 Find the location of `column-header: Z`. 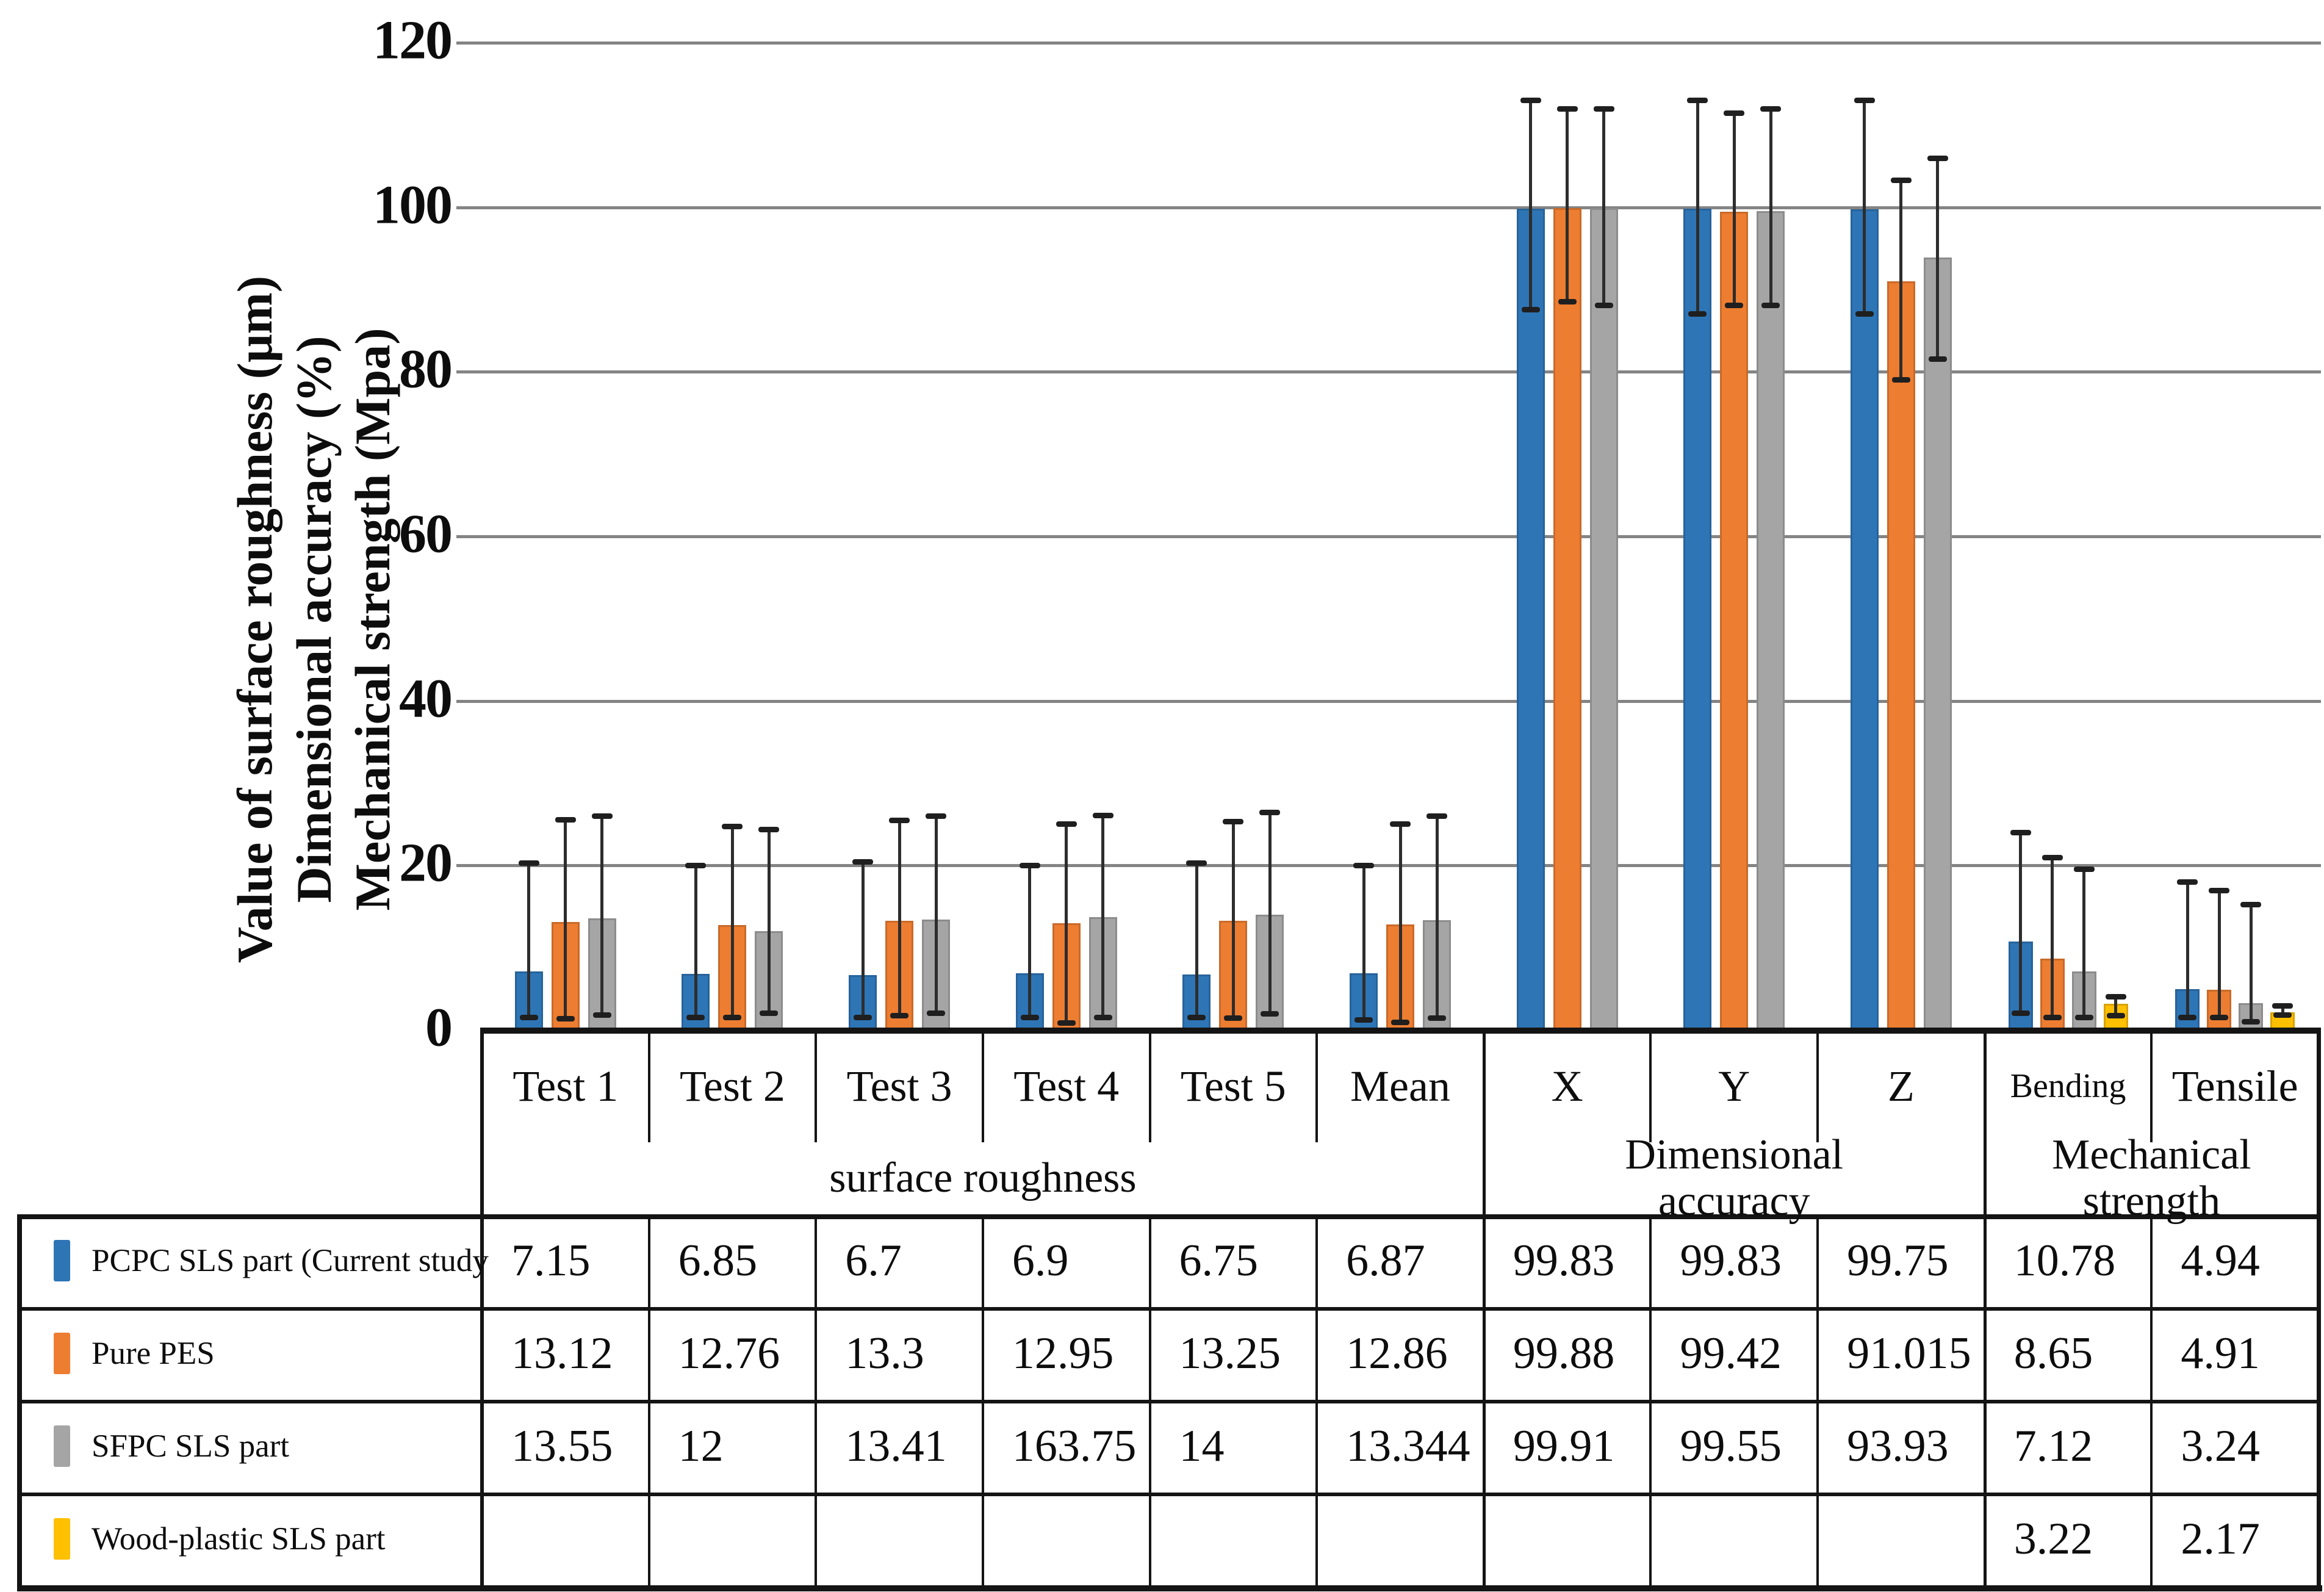

column-header: Z is located at coordinates (1901, 1086).